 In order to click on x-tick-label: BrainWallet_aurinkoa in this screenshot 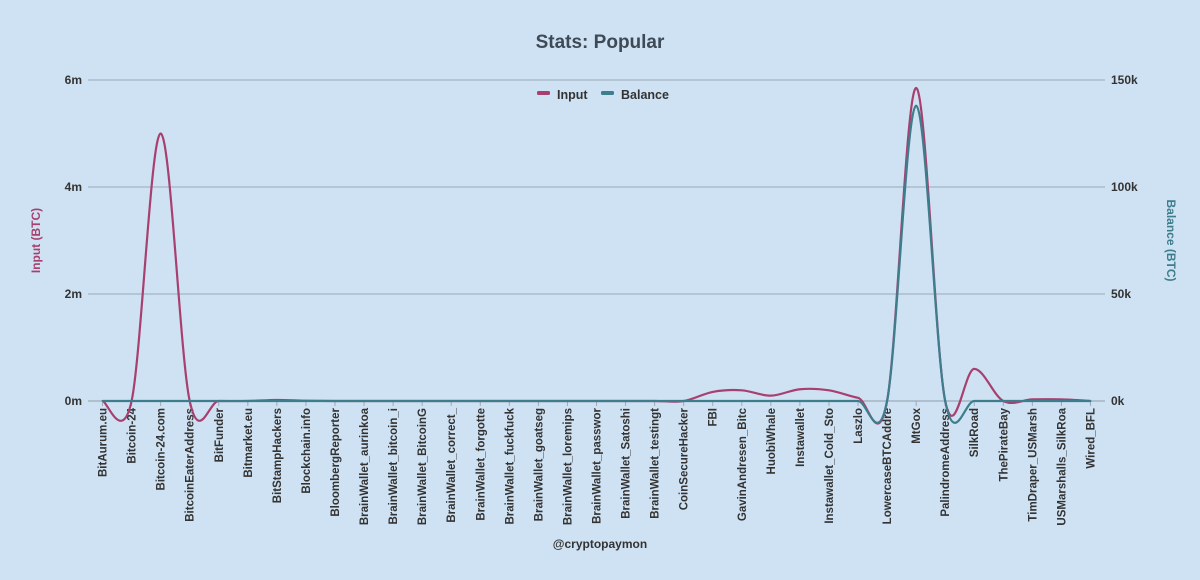, I will do `click(365, 466)`.